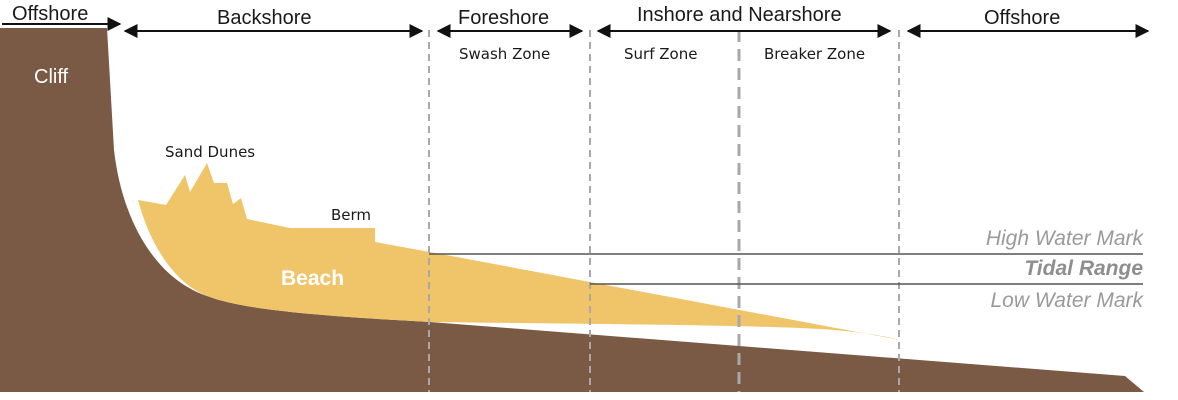 The height and width of the screenshot is (400, 1178). I want to click on beach-label: Beach, so click(313, 278).